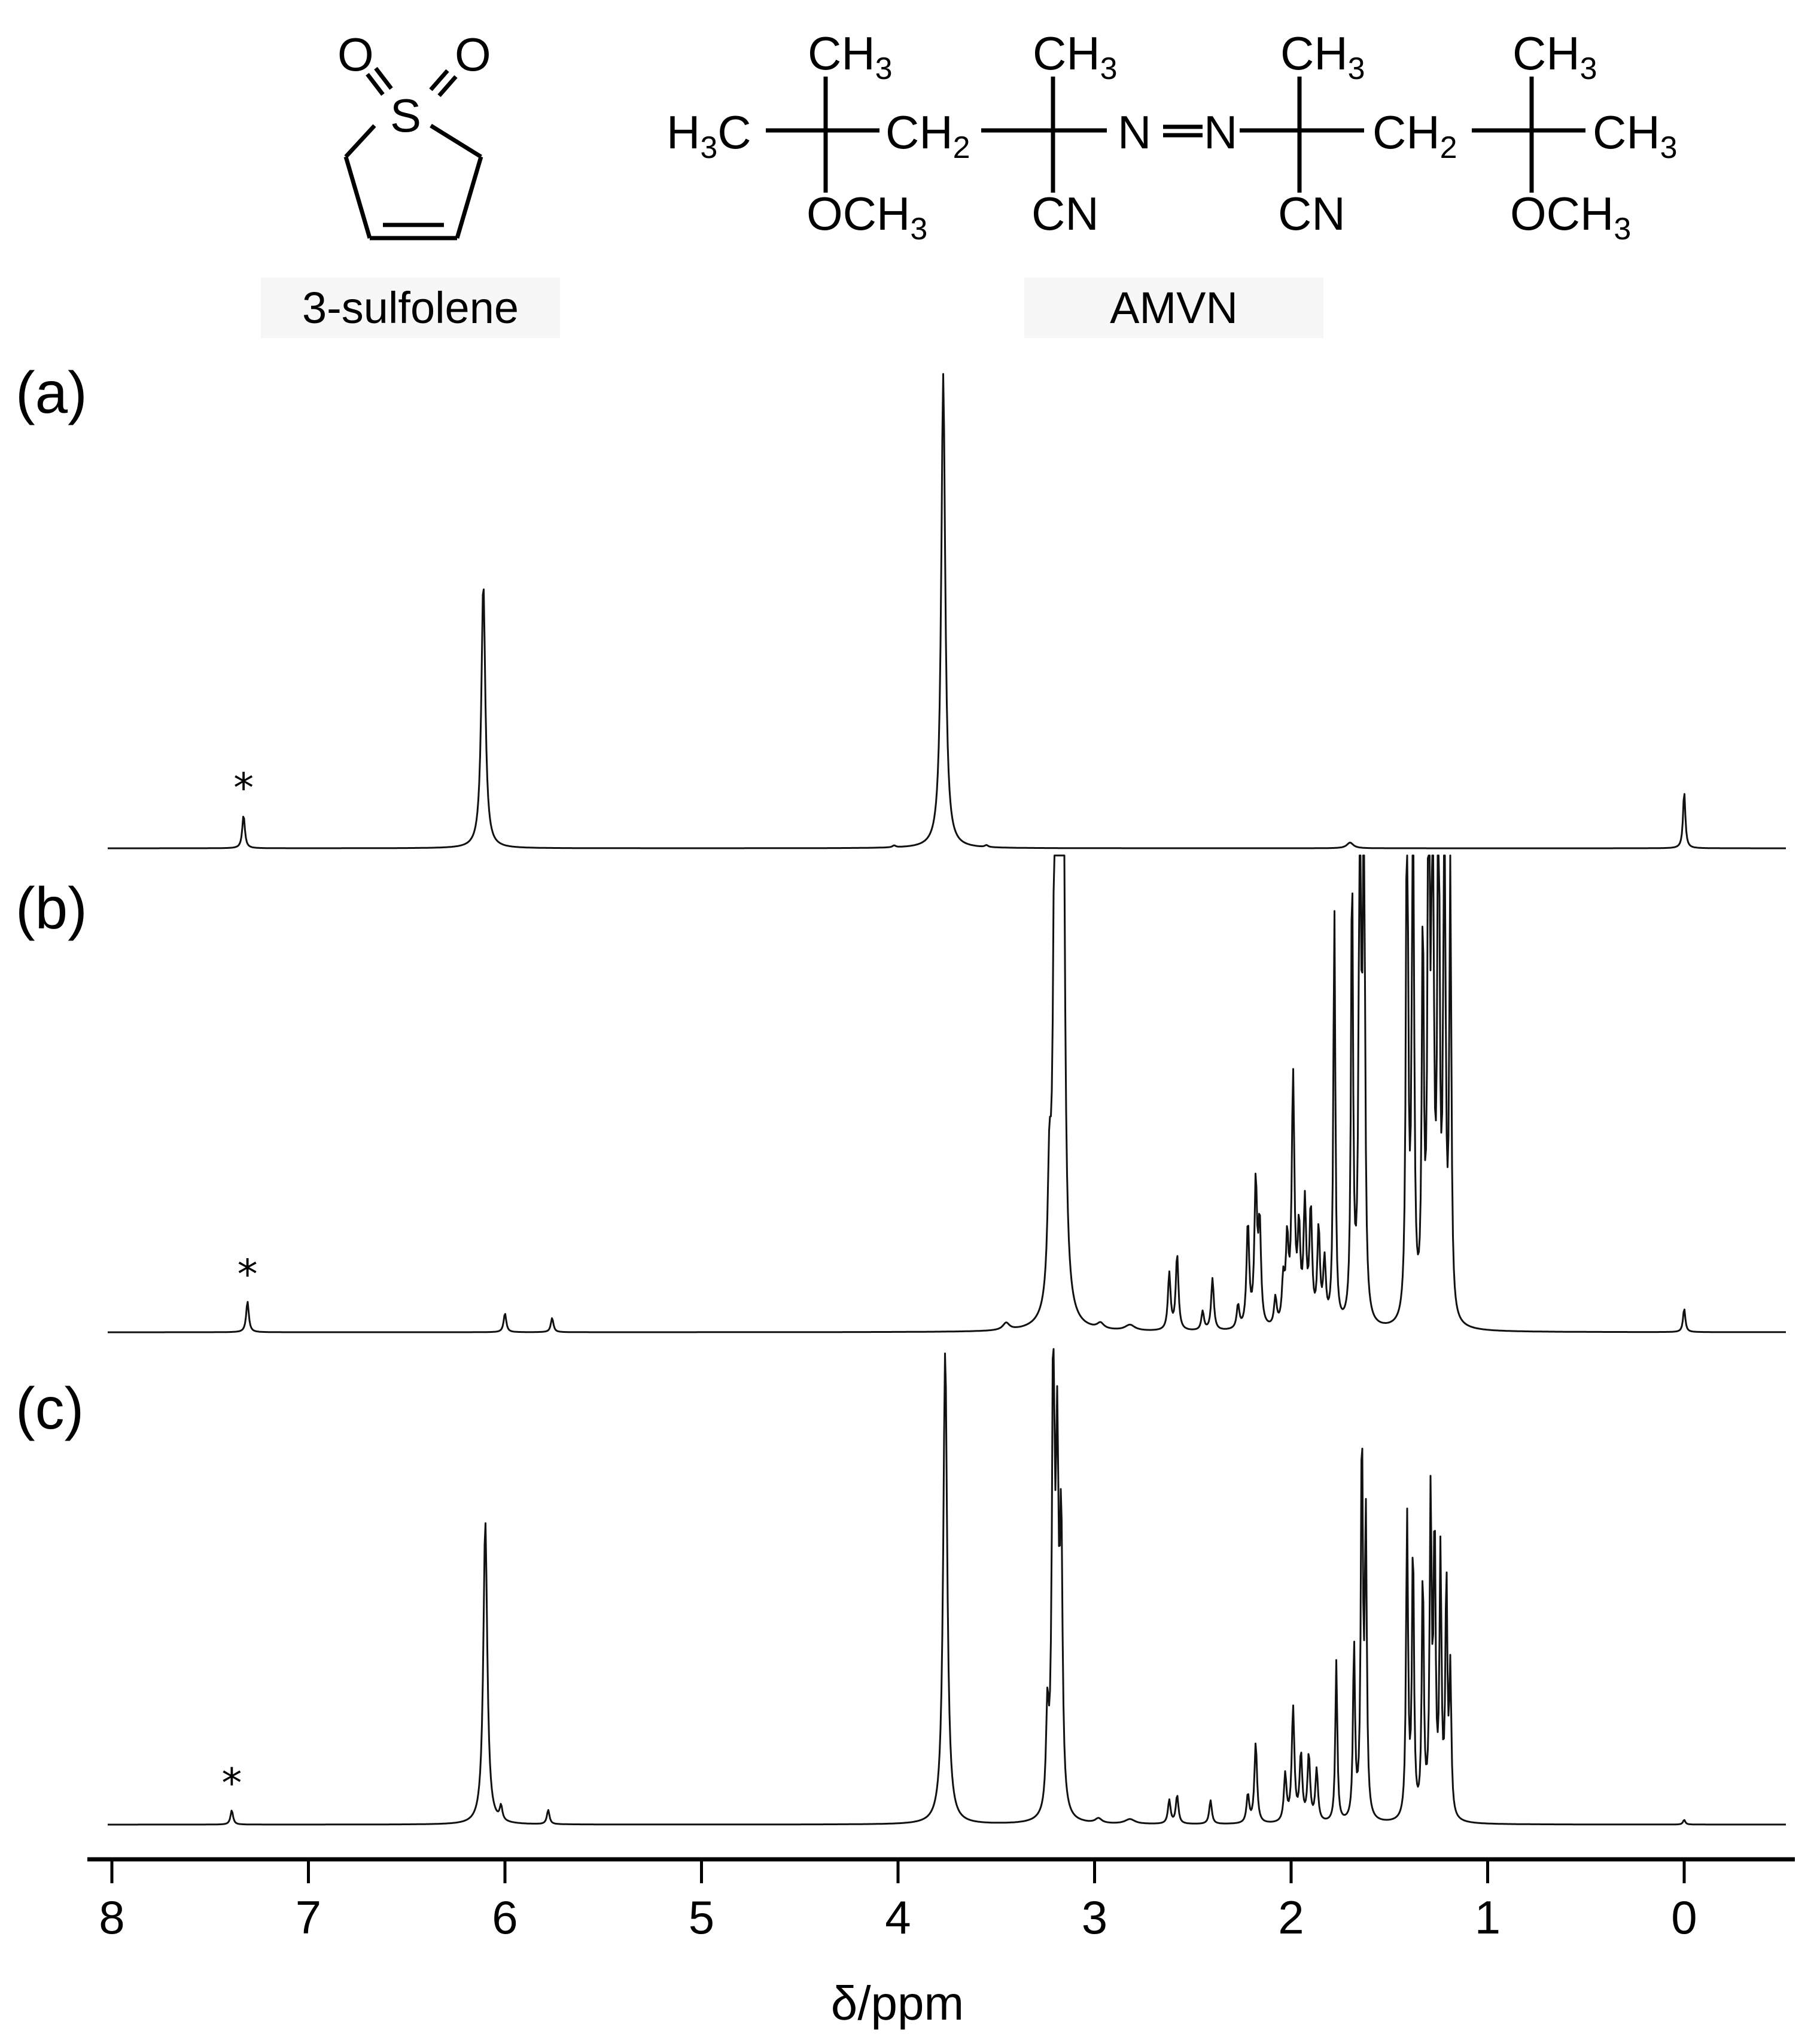 The height and width of the screenshot is (2034, 1820). I want to click on x-tick-label: 3, so click(1094, 1917).